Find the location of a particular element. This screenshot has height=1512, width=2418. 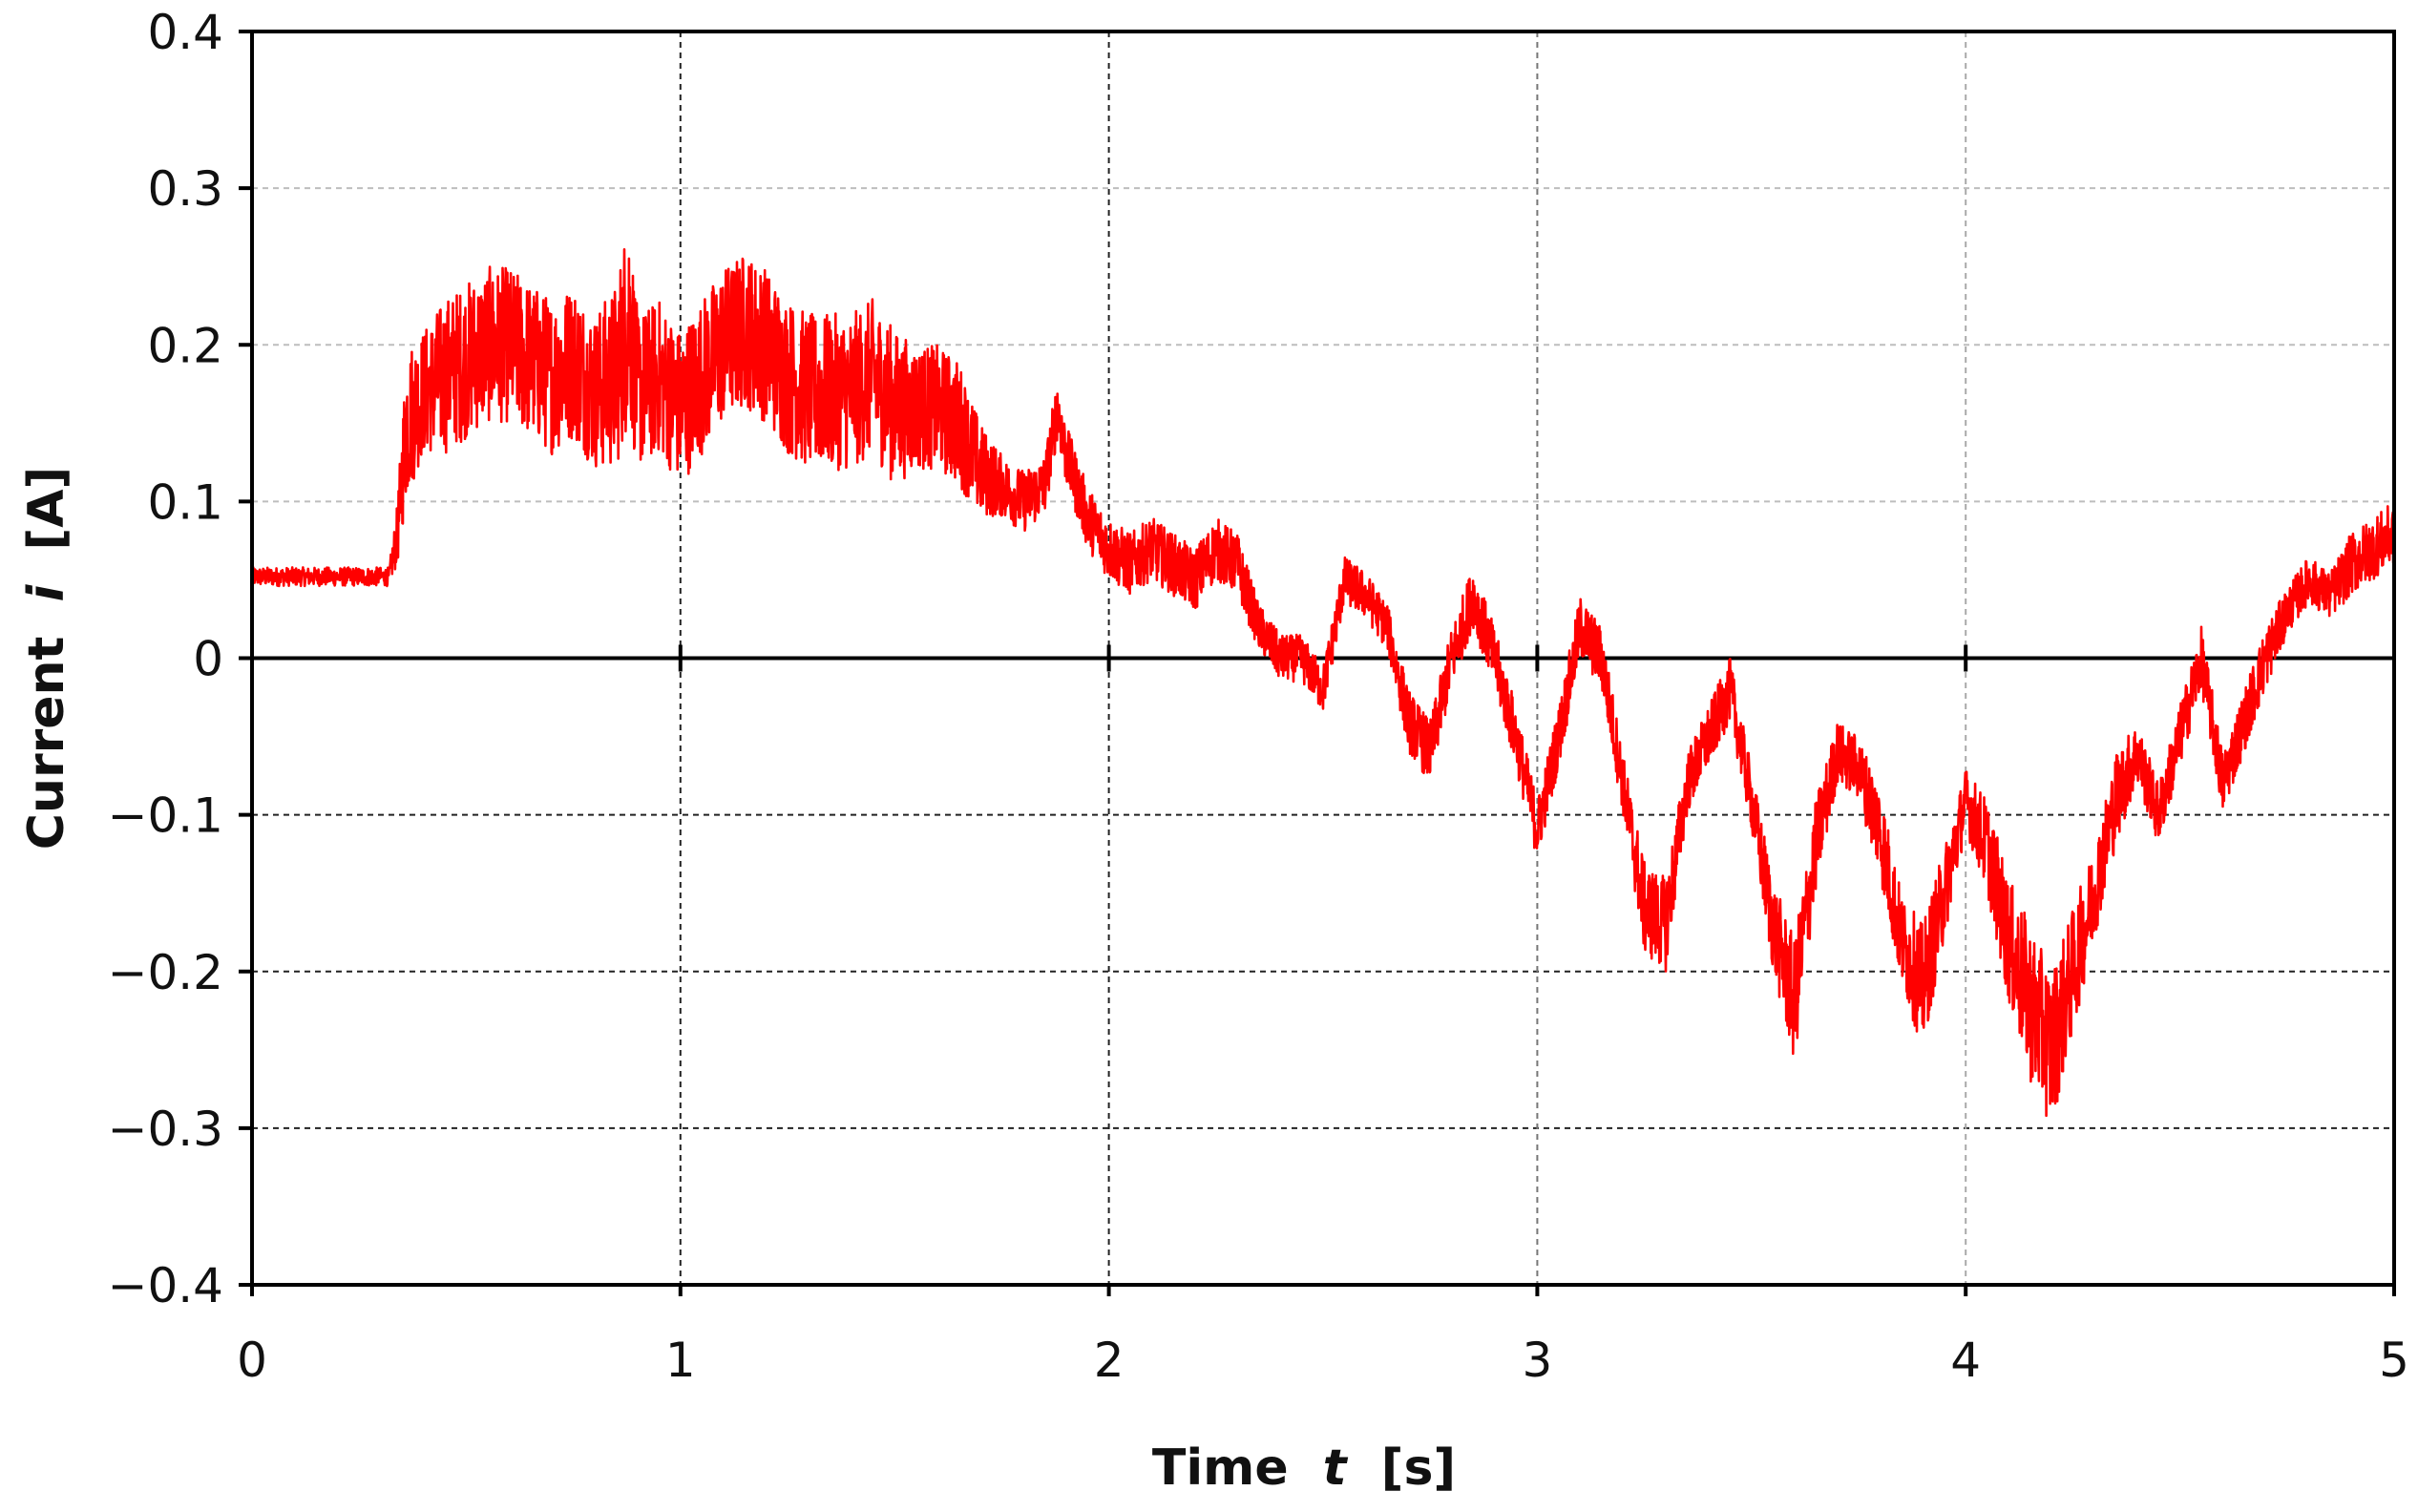

x-axis-title: Time t [s] is located at coordinates (1304, 1468).